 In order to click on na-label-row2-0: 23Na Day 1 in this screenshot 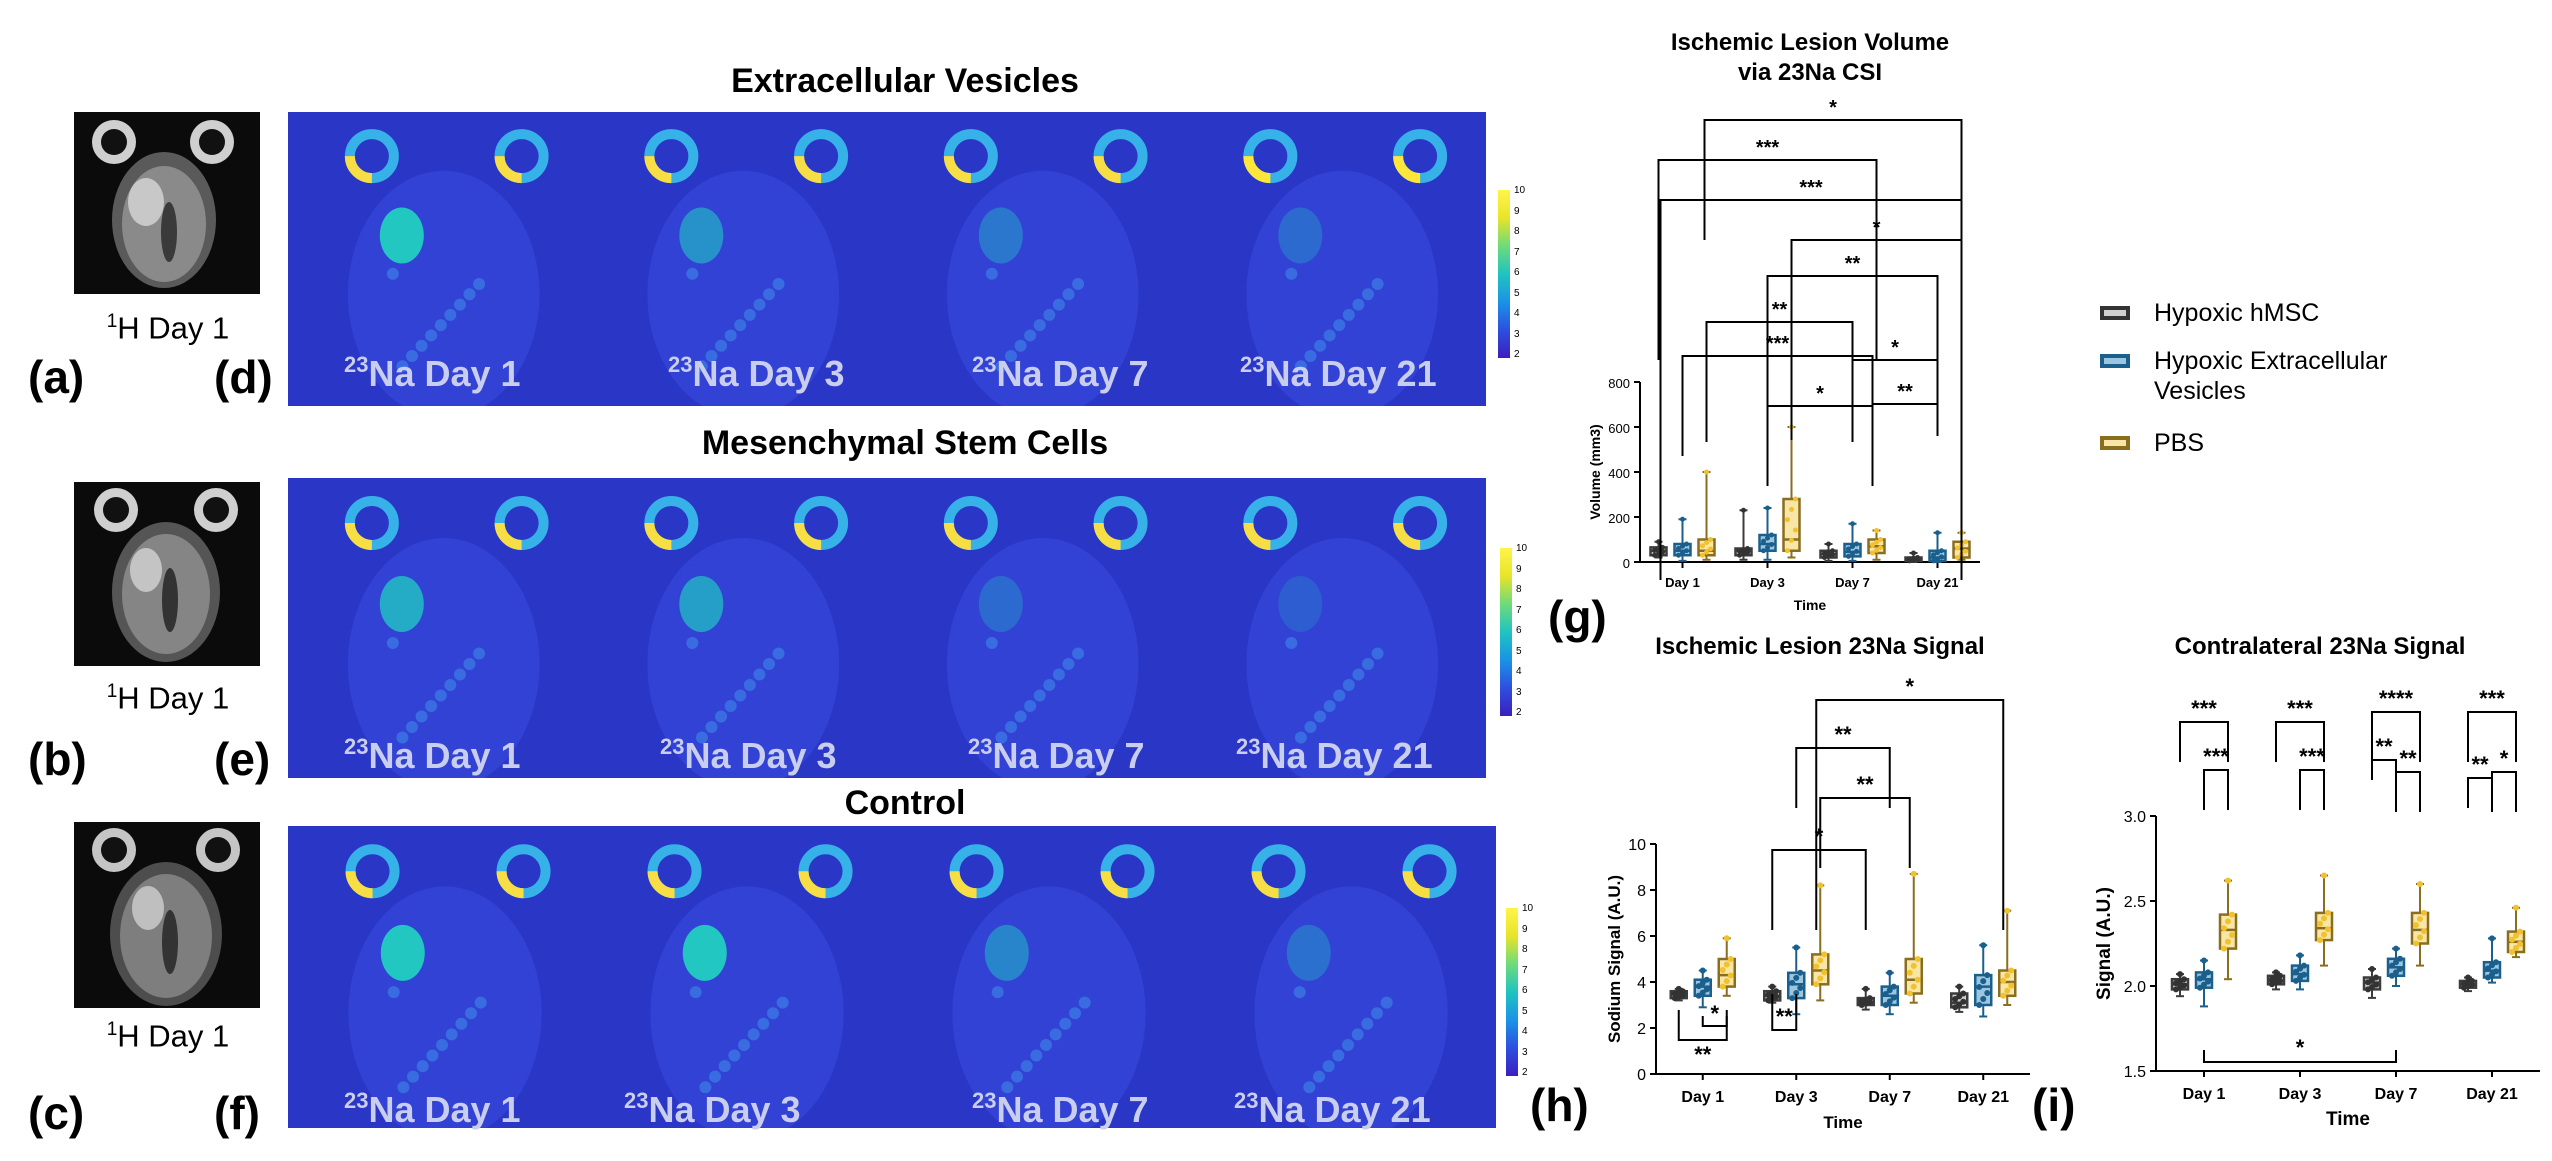, I will do `click(432, 1109)`.